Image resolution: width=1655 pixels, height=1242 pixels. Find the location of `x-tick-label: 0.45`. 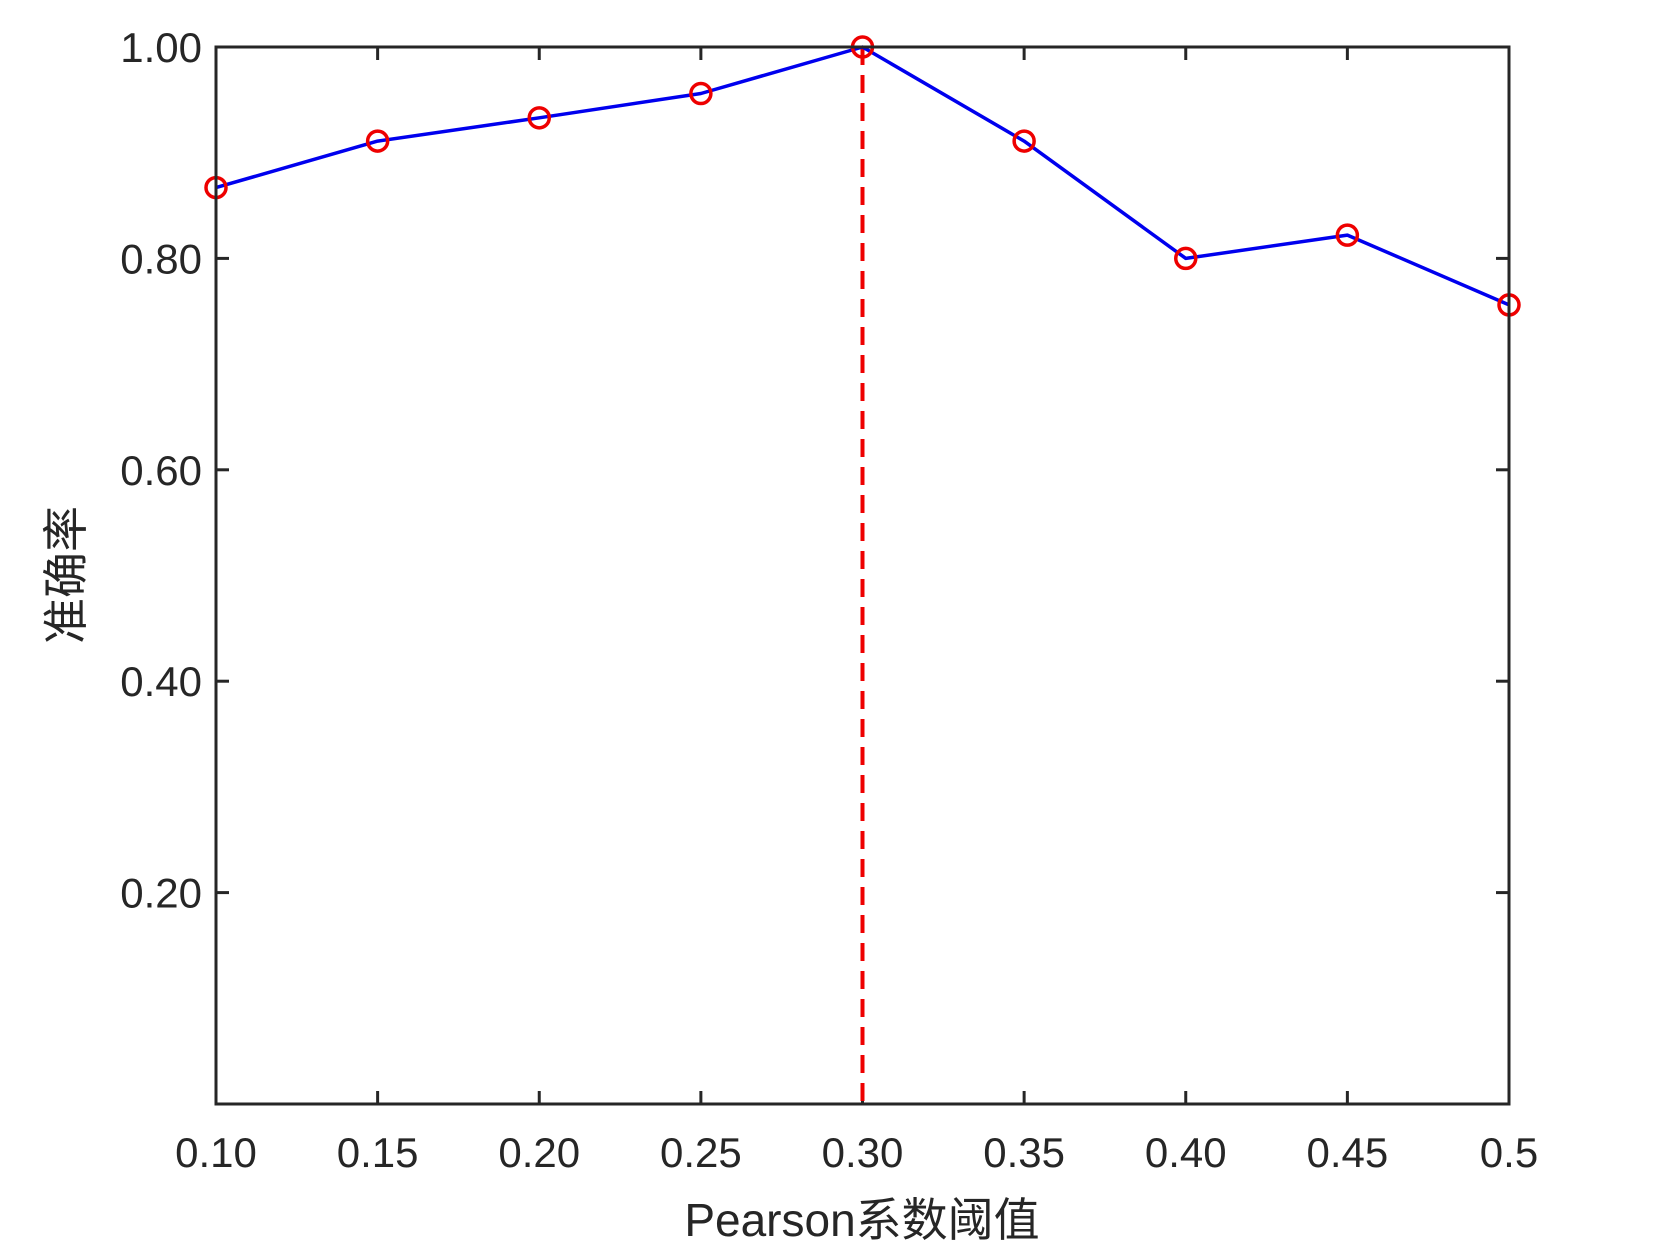

x-tick-label: 0.45 is located at coordinates (1348, 1152).